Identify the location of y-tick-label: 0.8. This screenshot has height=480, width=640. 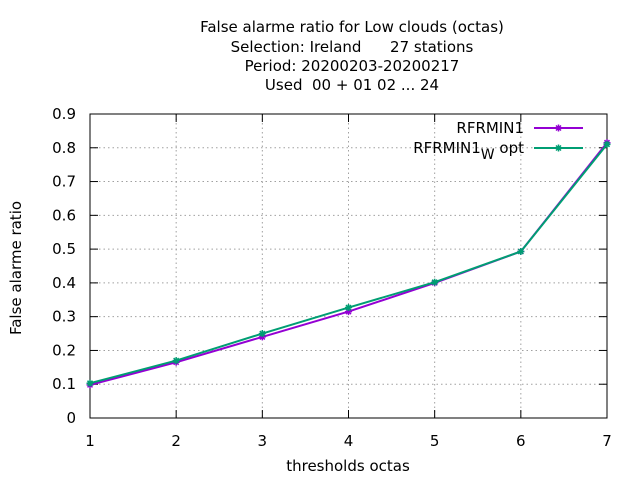
(64, 148).